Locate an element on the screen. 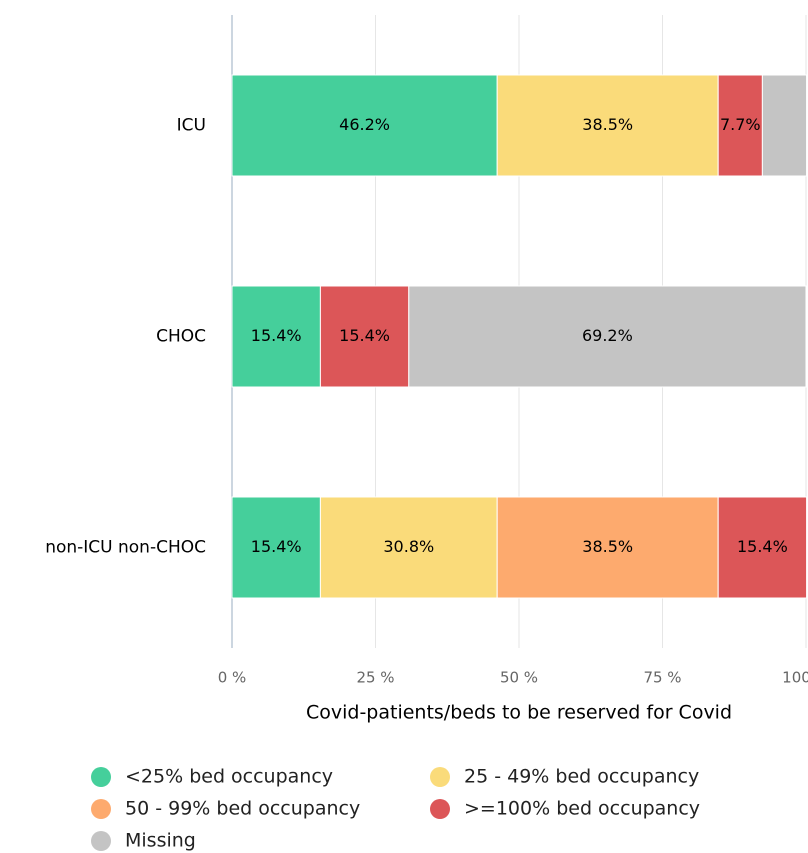 Image resolution: width=808 pixels, height=853 pixels. data-label: 7.7% is located at coordinates (740, 124).